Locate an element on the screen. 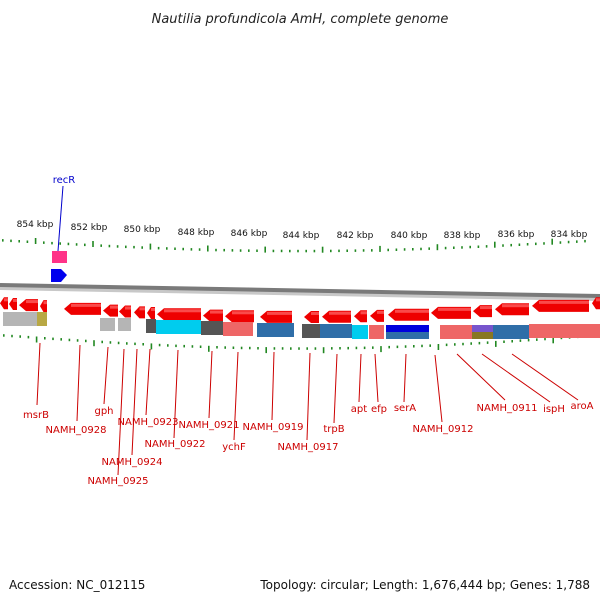 The height and width of the screenshot is (600, 600). tick-row-top is located at coordinates (294, 245).